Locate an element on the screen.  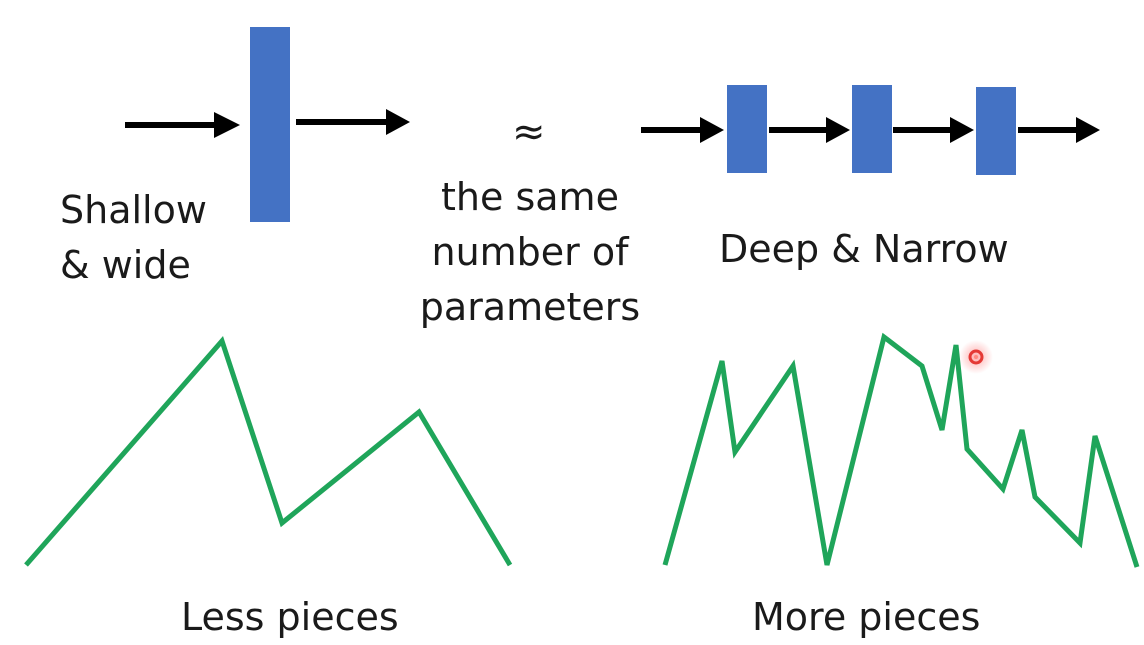
shallow-network is located at coordinates (267, 124).